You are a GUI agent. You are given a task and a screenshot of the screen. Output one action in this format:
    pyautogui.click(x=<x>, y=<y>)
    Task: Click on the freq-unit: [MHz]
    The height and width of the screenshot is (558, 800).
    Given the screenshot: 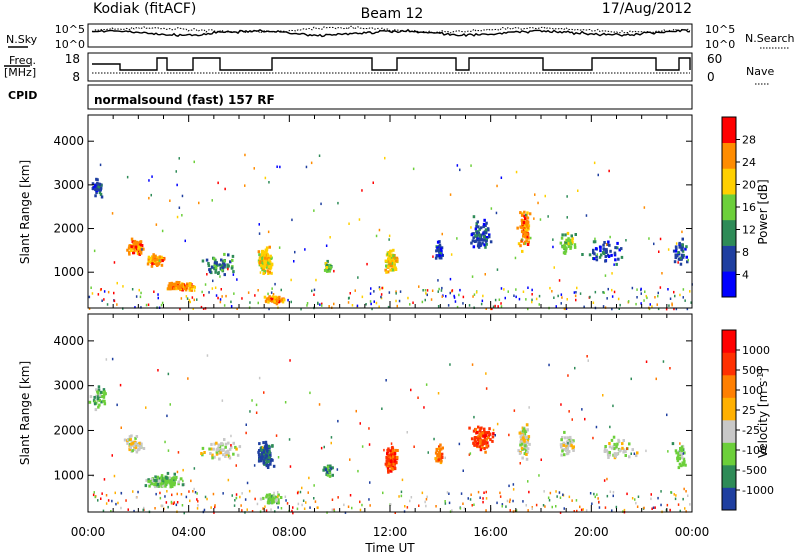 What is the action you would take?
    pyautogui.click(x=20, y=72)
    